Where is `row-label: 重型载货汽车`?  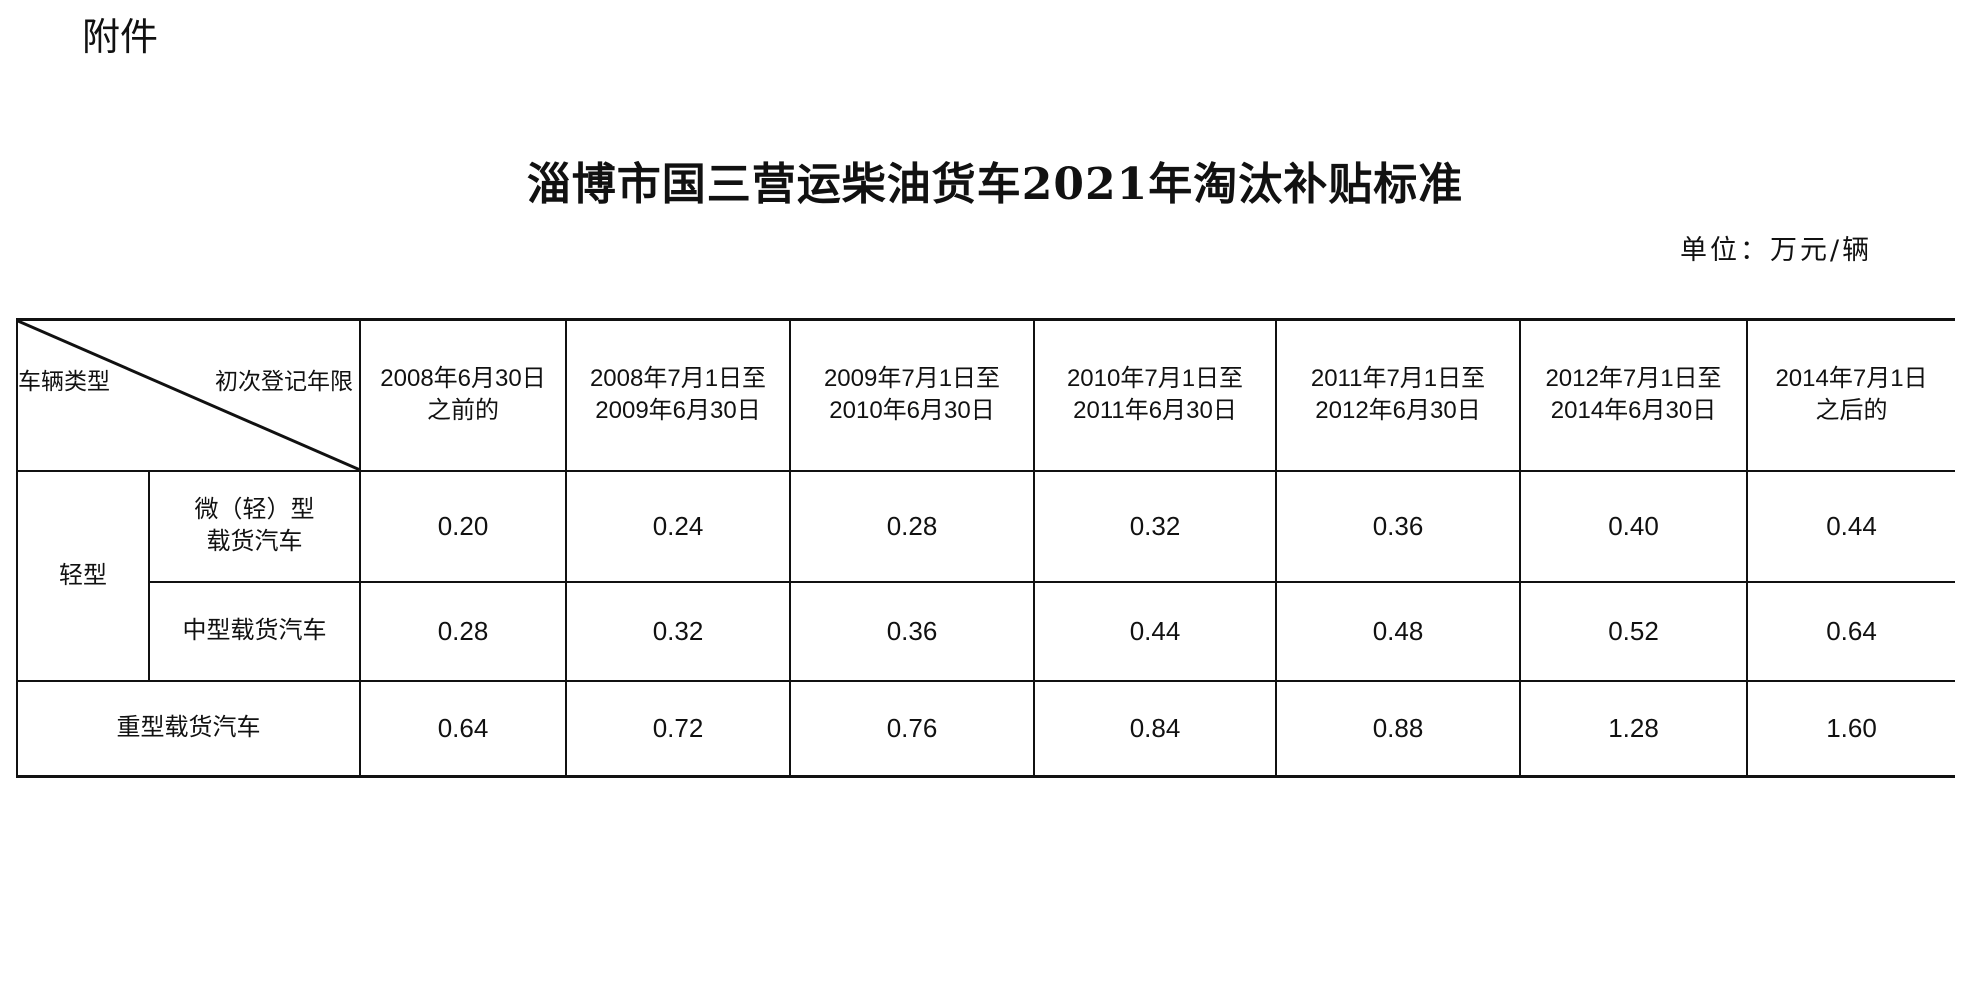
row-label: 重型载货汽车 is located at coordinates (188, 728).